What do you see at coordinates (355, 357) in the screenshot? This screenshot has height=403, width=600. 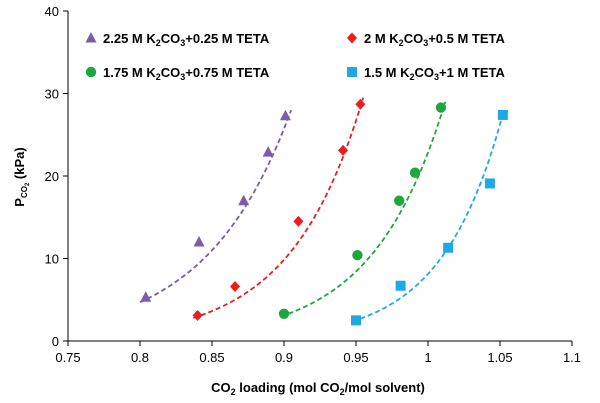 I see `x-tick-label: 0.95` at bounding box center [355, 357].